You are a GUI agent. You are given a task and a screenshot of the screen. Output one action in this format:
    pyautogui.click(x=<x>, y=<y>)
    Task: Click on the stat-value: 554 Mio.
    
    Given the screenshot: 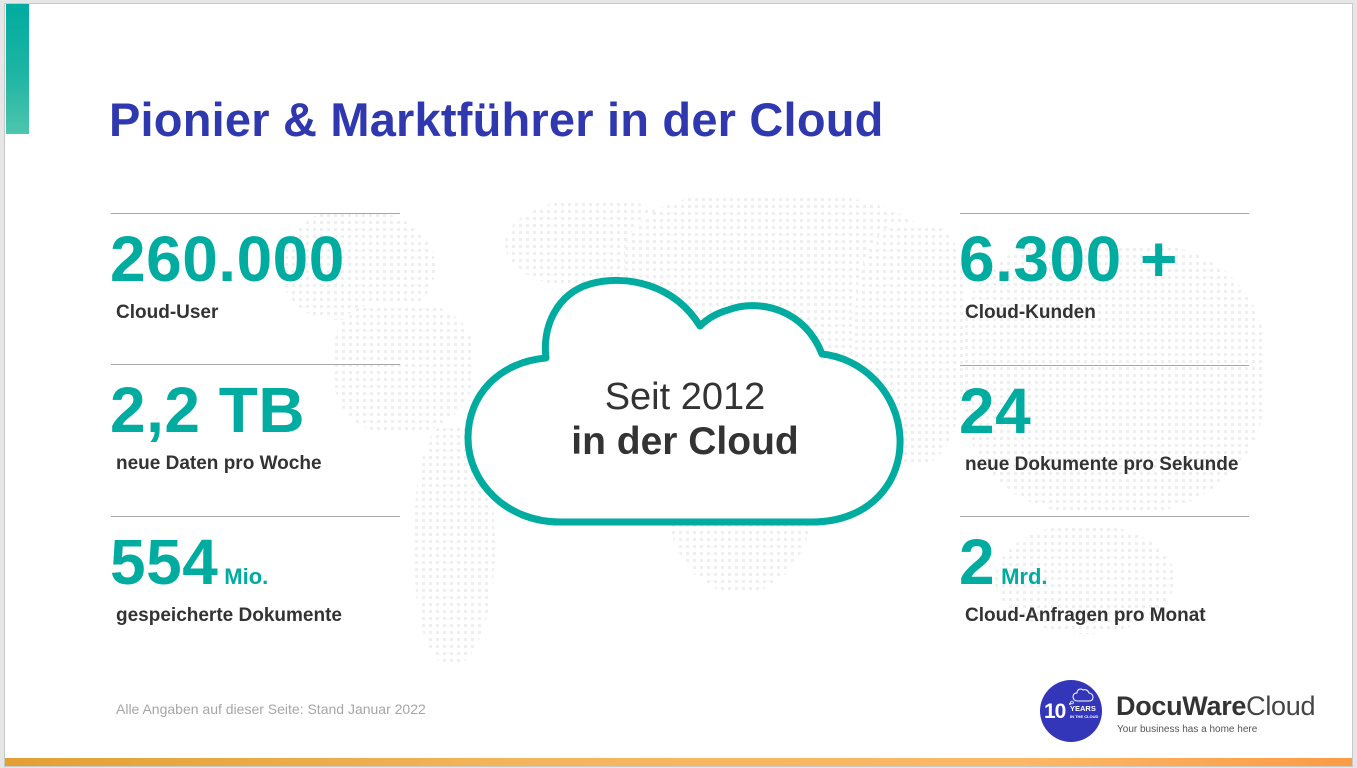 What is the action you would take?
    pyautogui.click(x=189, y=562)
    